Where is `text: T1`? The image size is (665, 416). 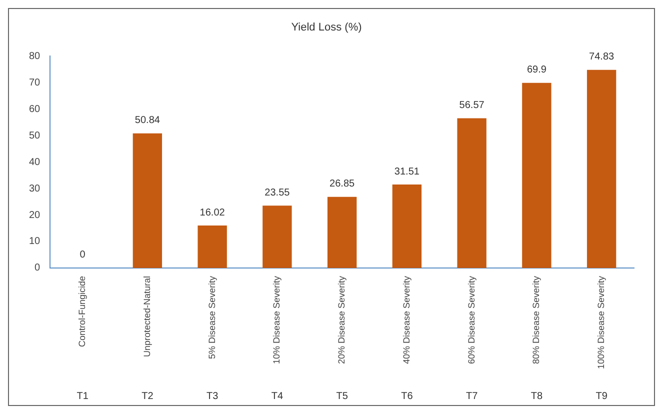 text: T1 is located at coordinates (82, 396).